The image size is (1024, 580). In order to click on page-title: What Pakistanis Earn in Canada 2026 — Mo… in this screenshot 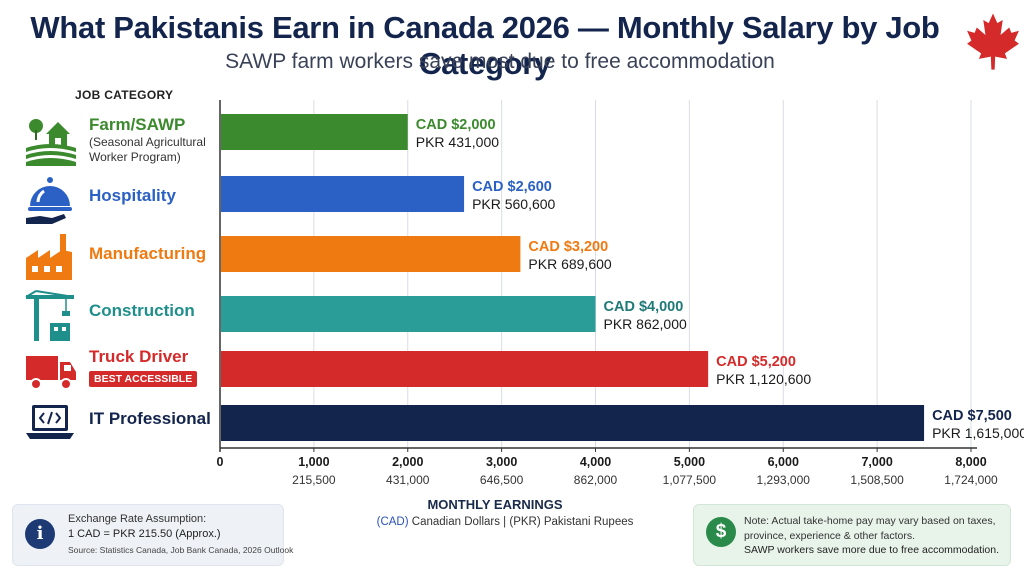, I will do `click(485, 45)`.